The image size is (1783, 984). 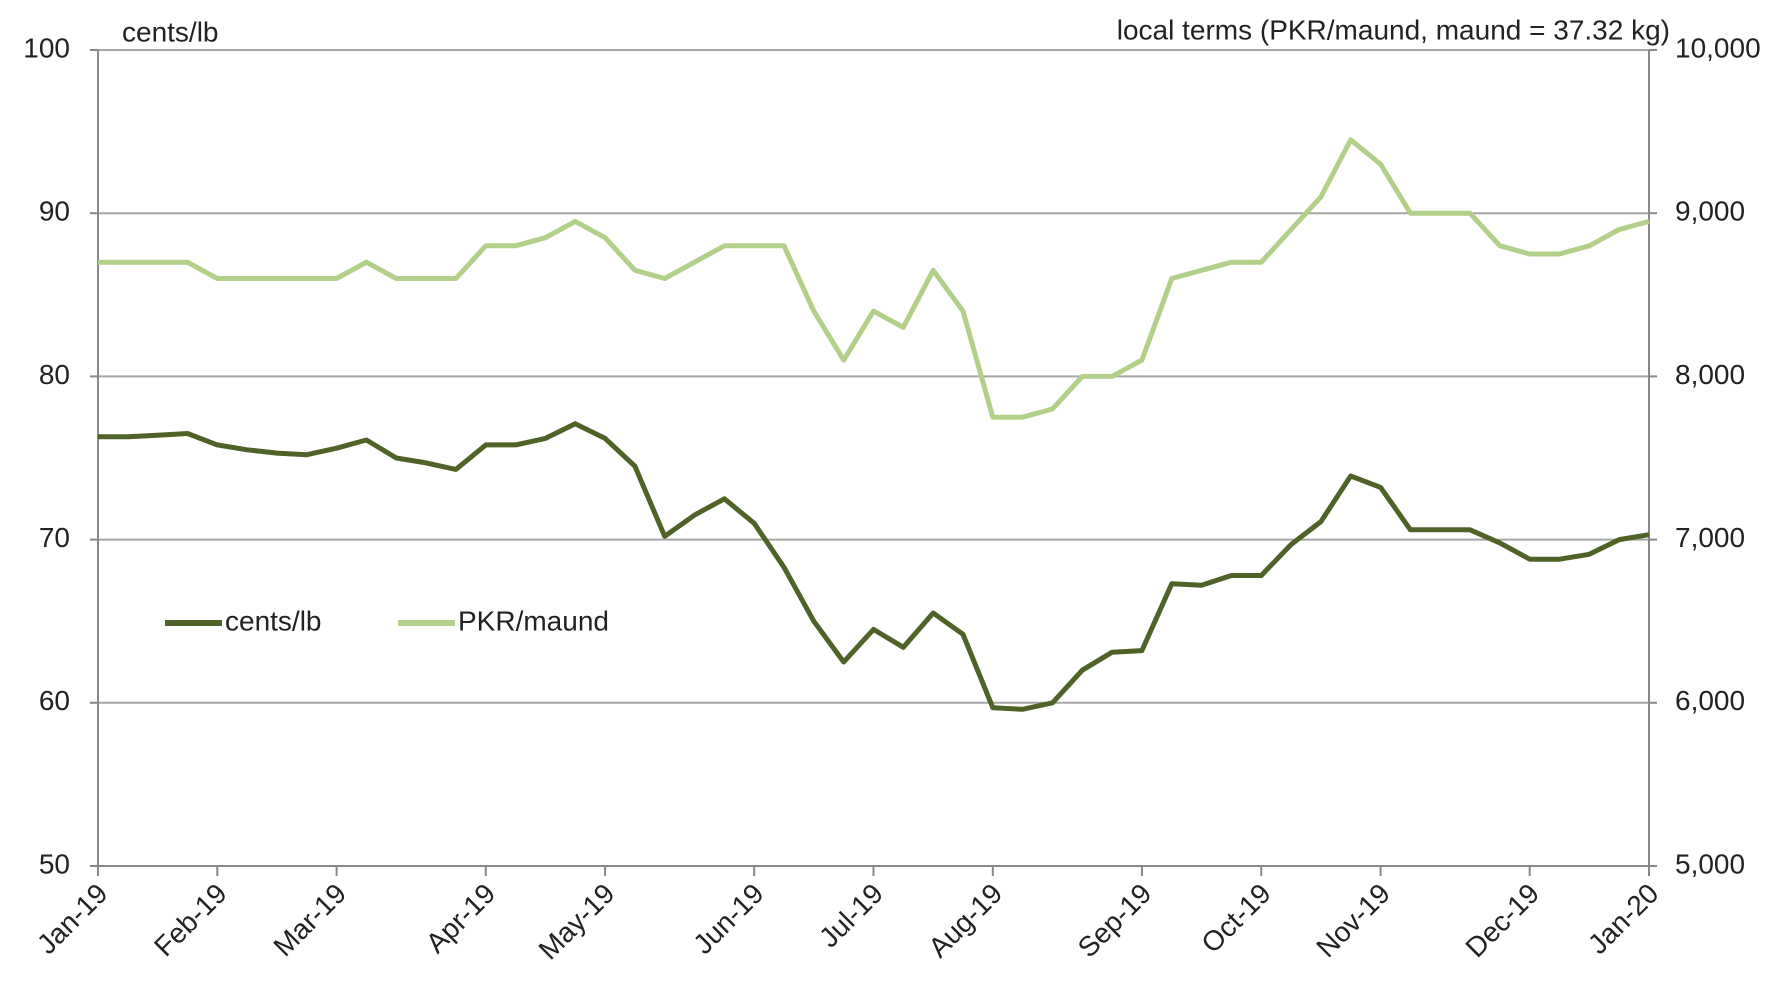 What do you see at coordinates (1623, 919) in the screenshot?
I see `x-tick-label: Jan-20` at bounding box center [1623, 919].